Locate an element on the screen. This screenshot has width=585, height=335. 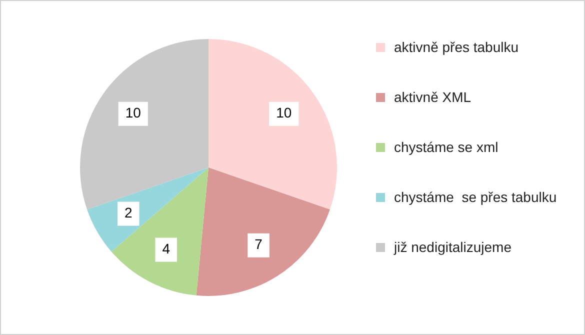
legend-label: aktivně XML is located at coordinates (433, 97).